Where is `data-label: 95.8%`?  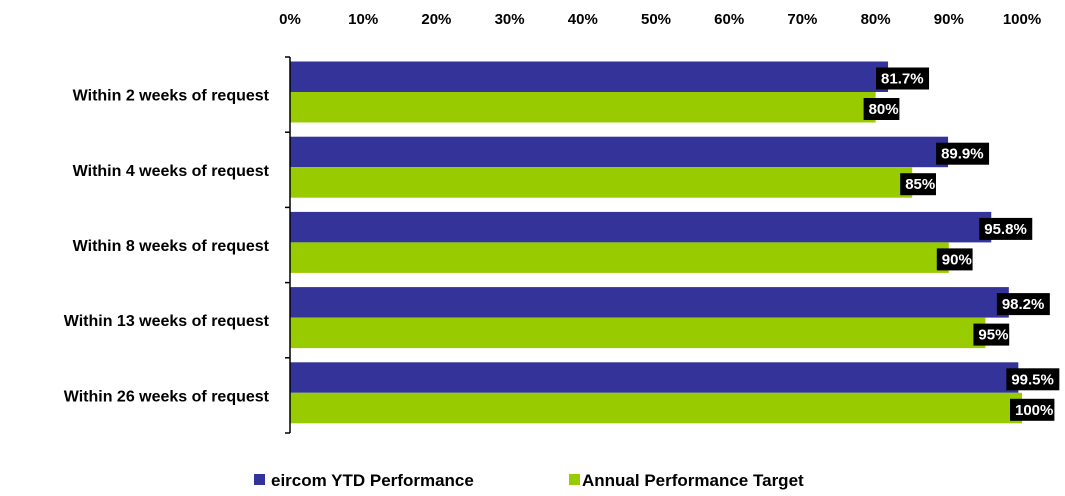
data-label: 95.8% is located at coordinates (1005, 229).